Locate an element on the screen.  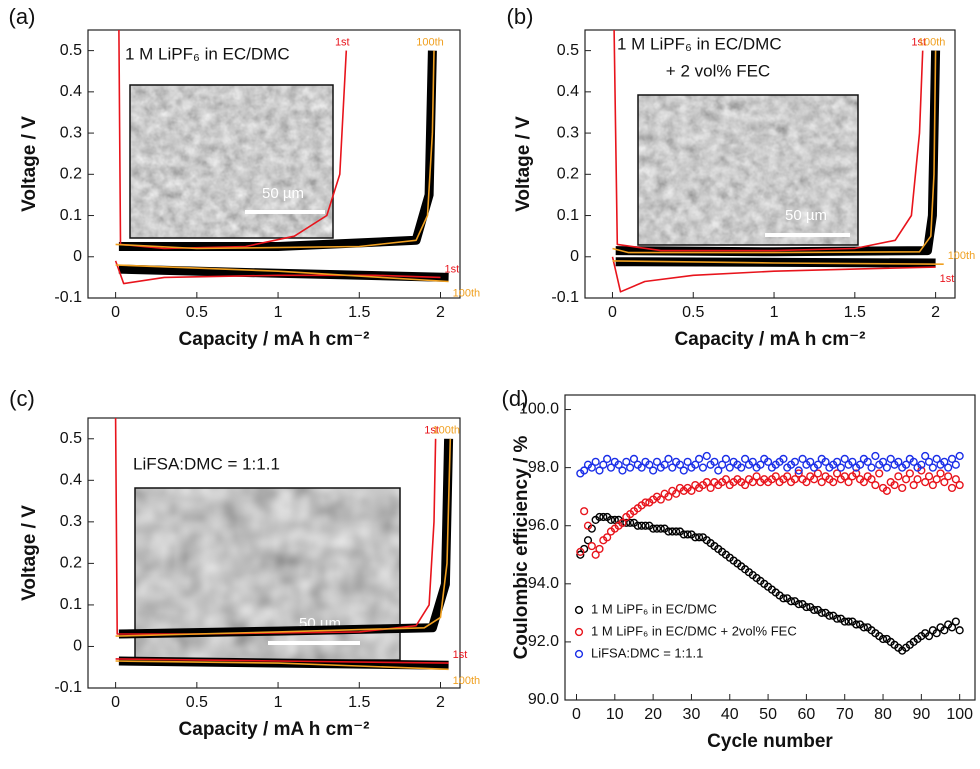
plot-frame is located at coordinates (770, 164).